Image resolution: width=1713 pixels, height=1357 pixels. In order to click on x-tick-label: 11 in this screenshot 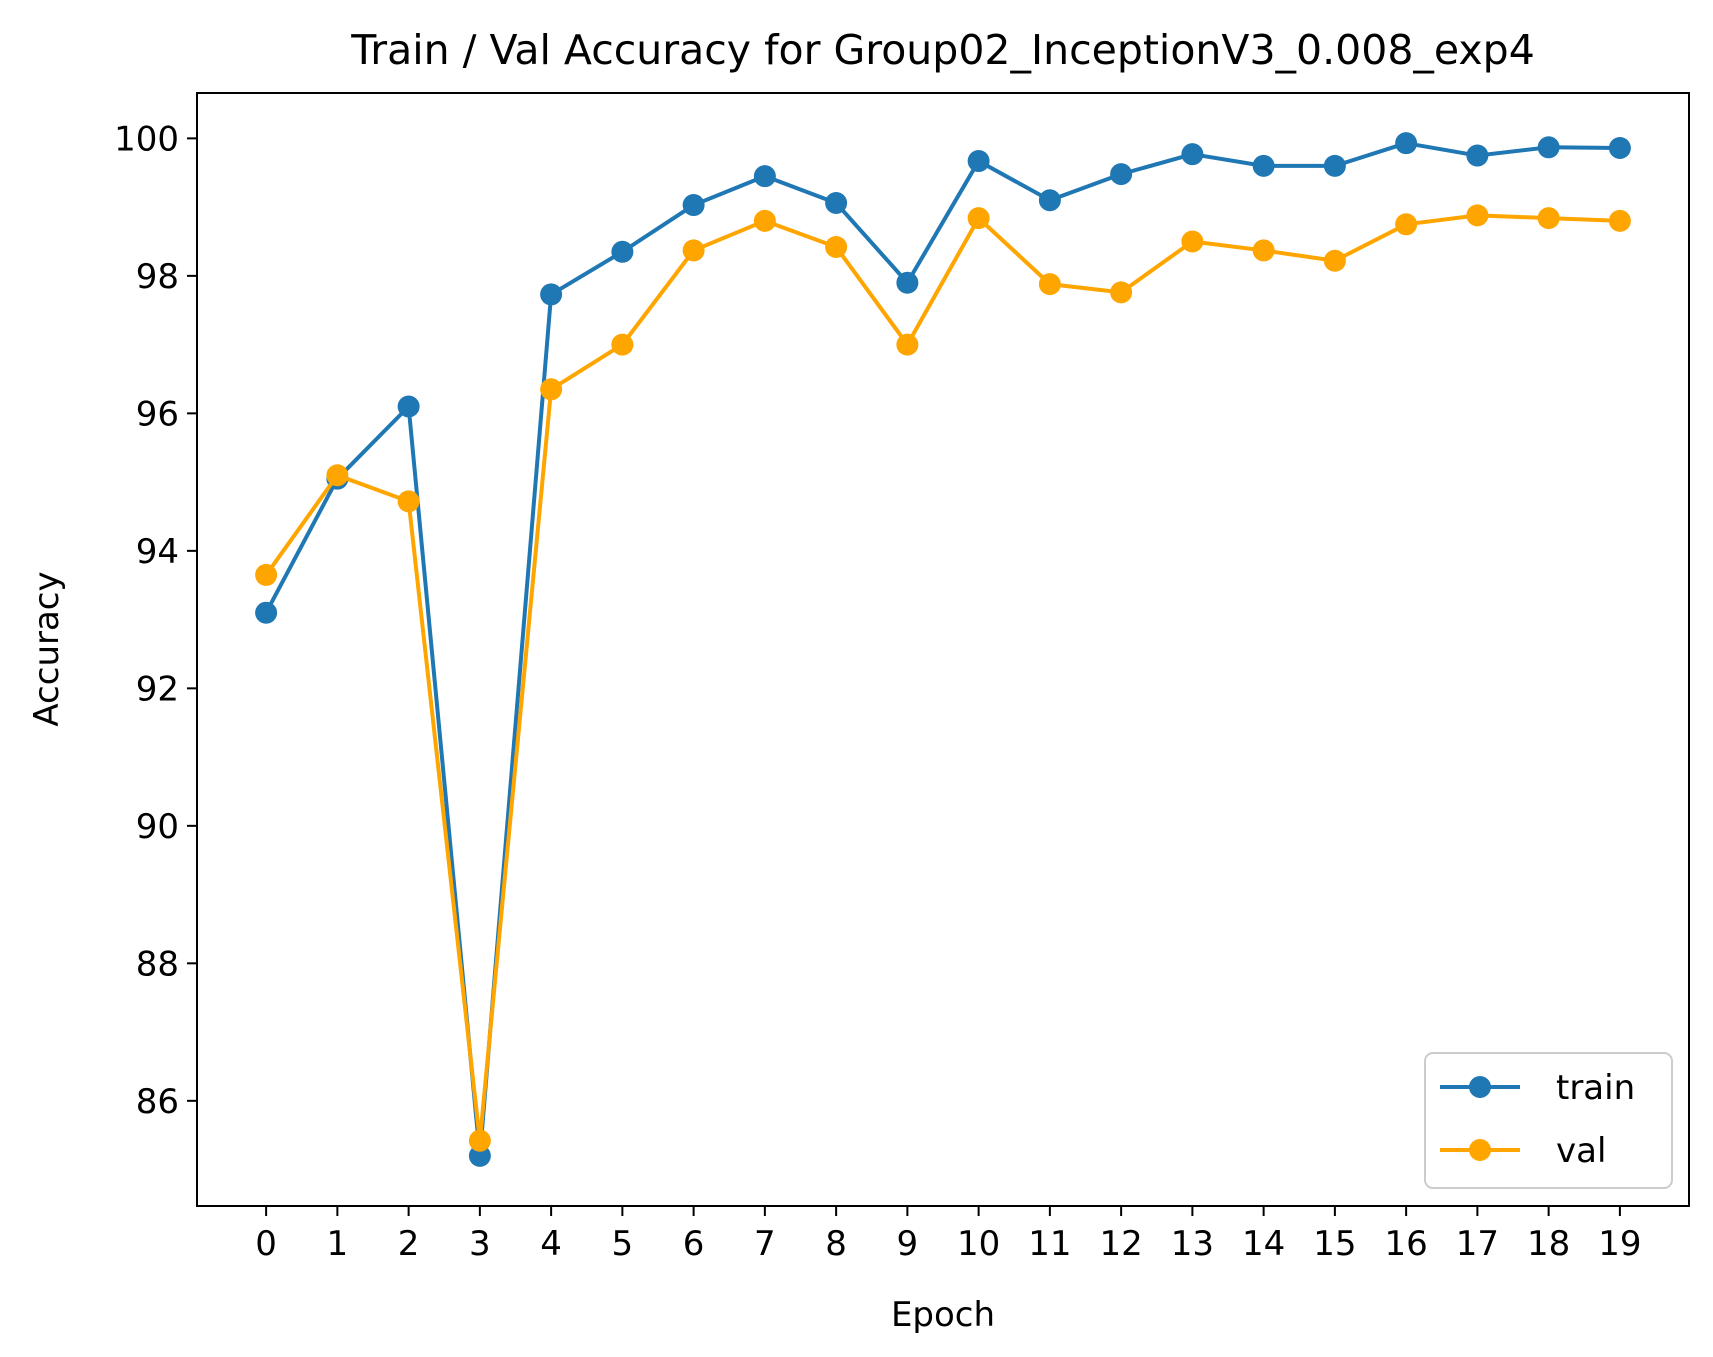, I will do `click(1049, 1244)`.